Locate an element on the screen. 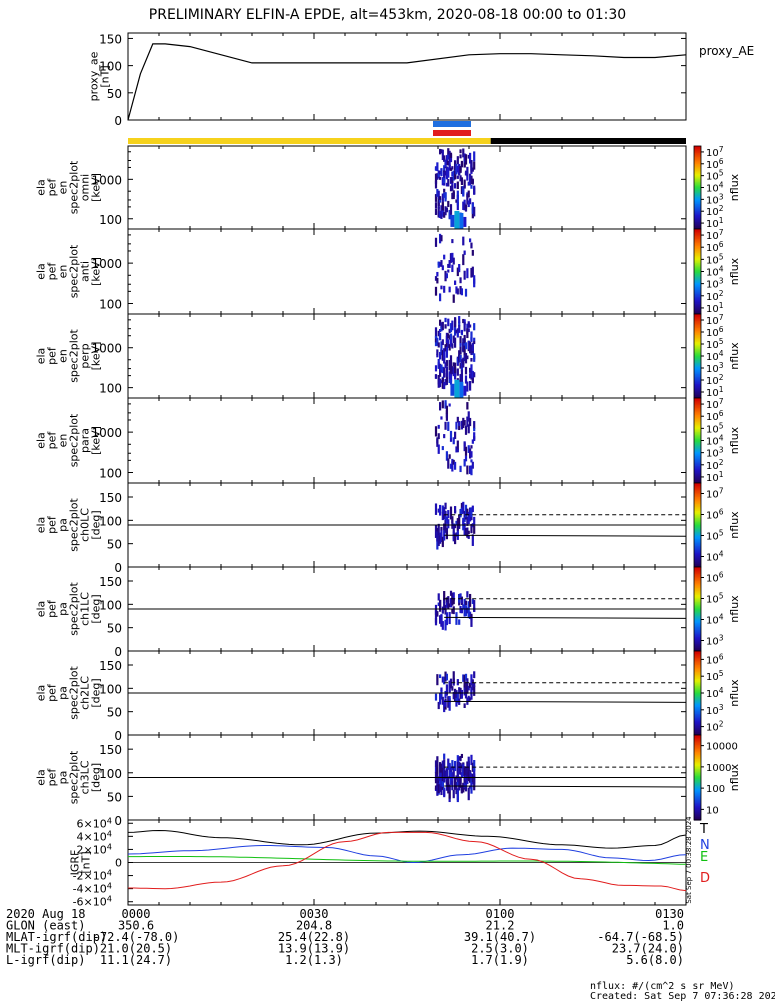 The width and height of the screenshot is (775, 1003). colorbar-tick-label: 10⁶ is located at coordinates (715, 247).